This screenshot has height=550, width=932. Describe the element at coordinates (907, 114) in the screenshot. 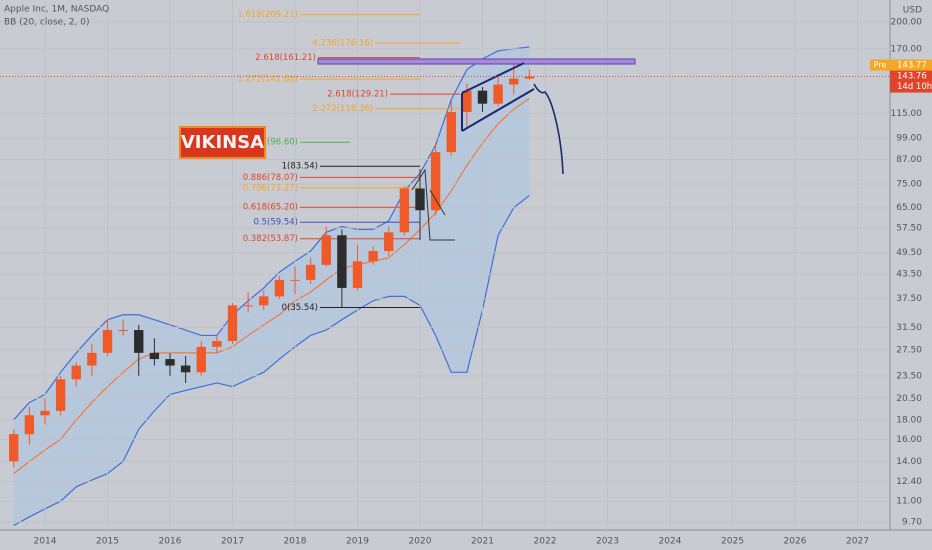

I see `y-tick-label: 115.00` at that location.